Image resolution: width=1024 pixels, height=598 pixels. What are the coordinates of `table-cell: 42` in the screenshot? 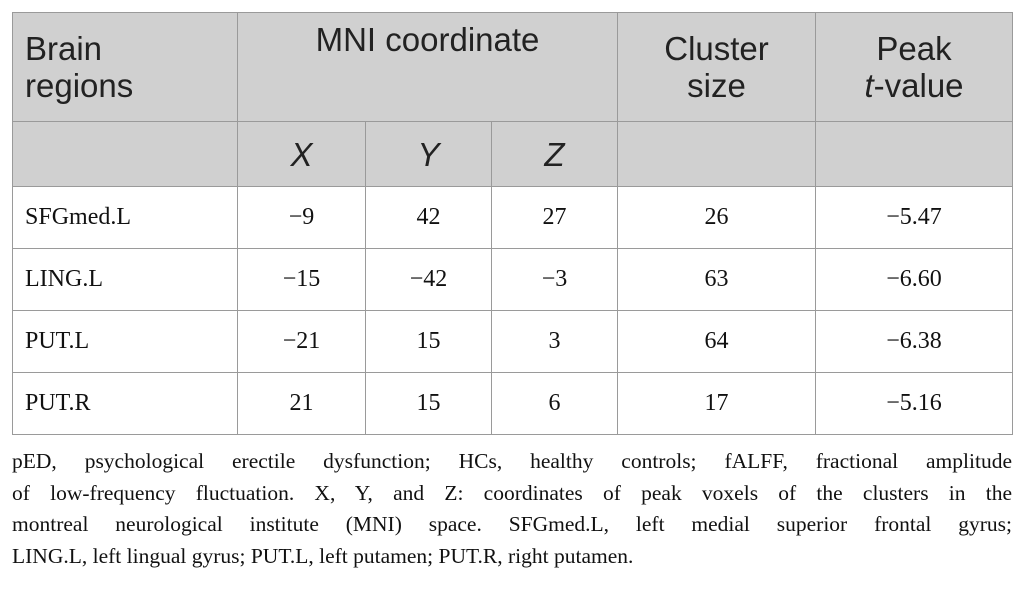 It's located at (428, 217).